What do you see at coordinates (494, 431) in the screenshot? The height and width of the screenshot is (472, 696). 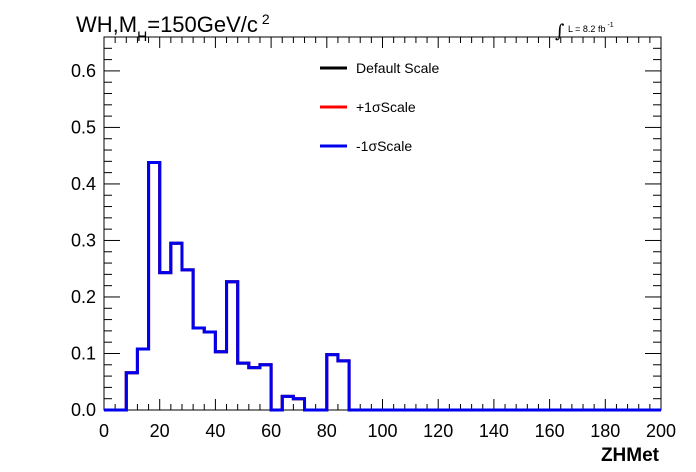 I see `x-tick-label: 140` at bounding box center [494, 431].